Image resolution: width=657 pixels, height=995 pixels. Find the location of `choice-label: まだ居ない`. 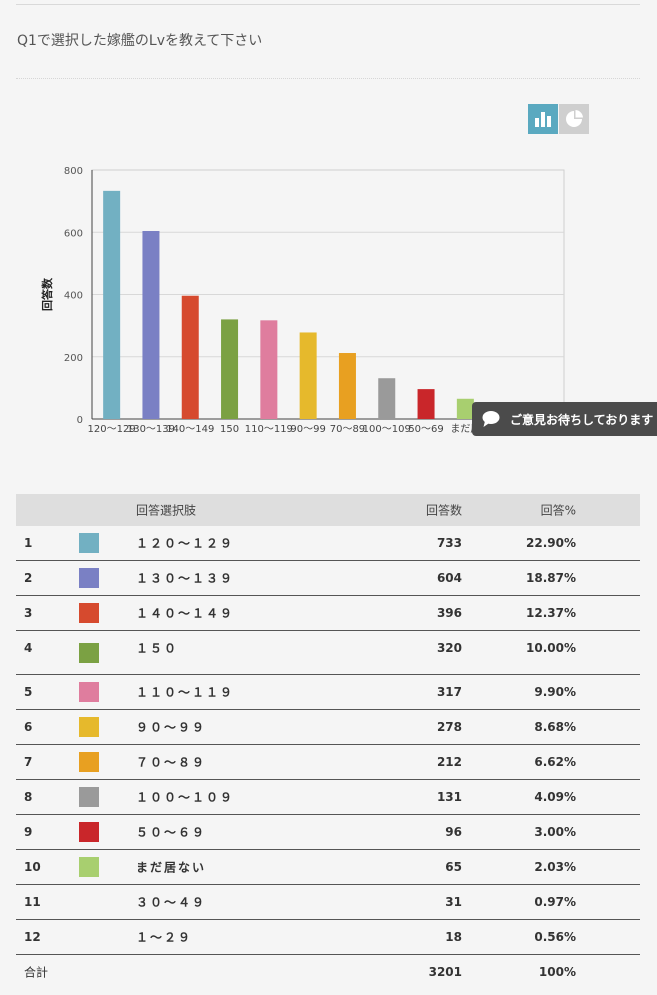

choice-label: まだ居ない is located at coordinates (171, 867).